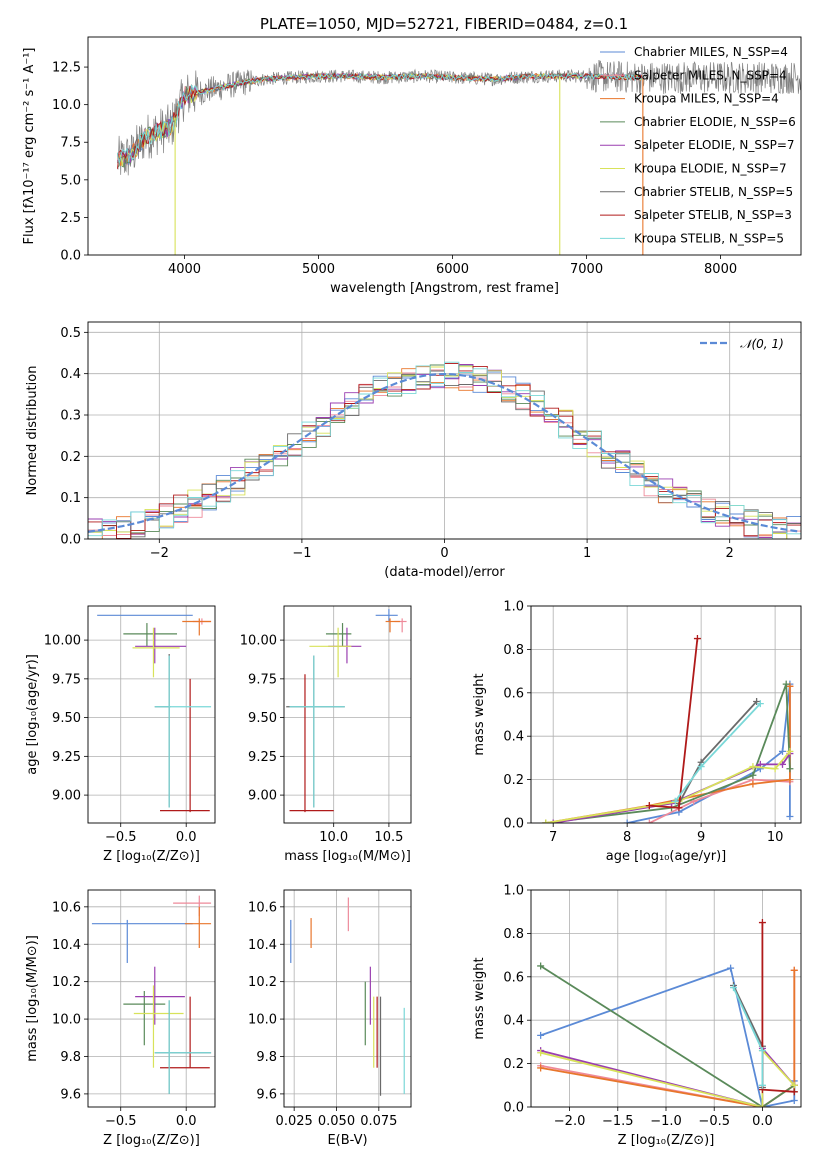  Describe the element at coordinates (762, 344) in the screenshot. I see `legend-label: 𝒩(0, 1)` at that location.